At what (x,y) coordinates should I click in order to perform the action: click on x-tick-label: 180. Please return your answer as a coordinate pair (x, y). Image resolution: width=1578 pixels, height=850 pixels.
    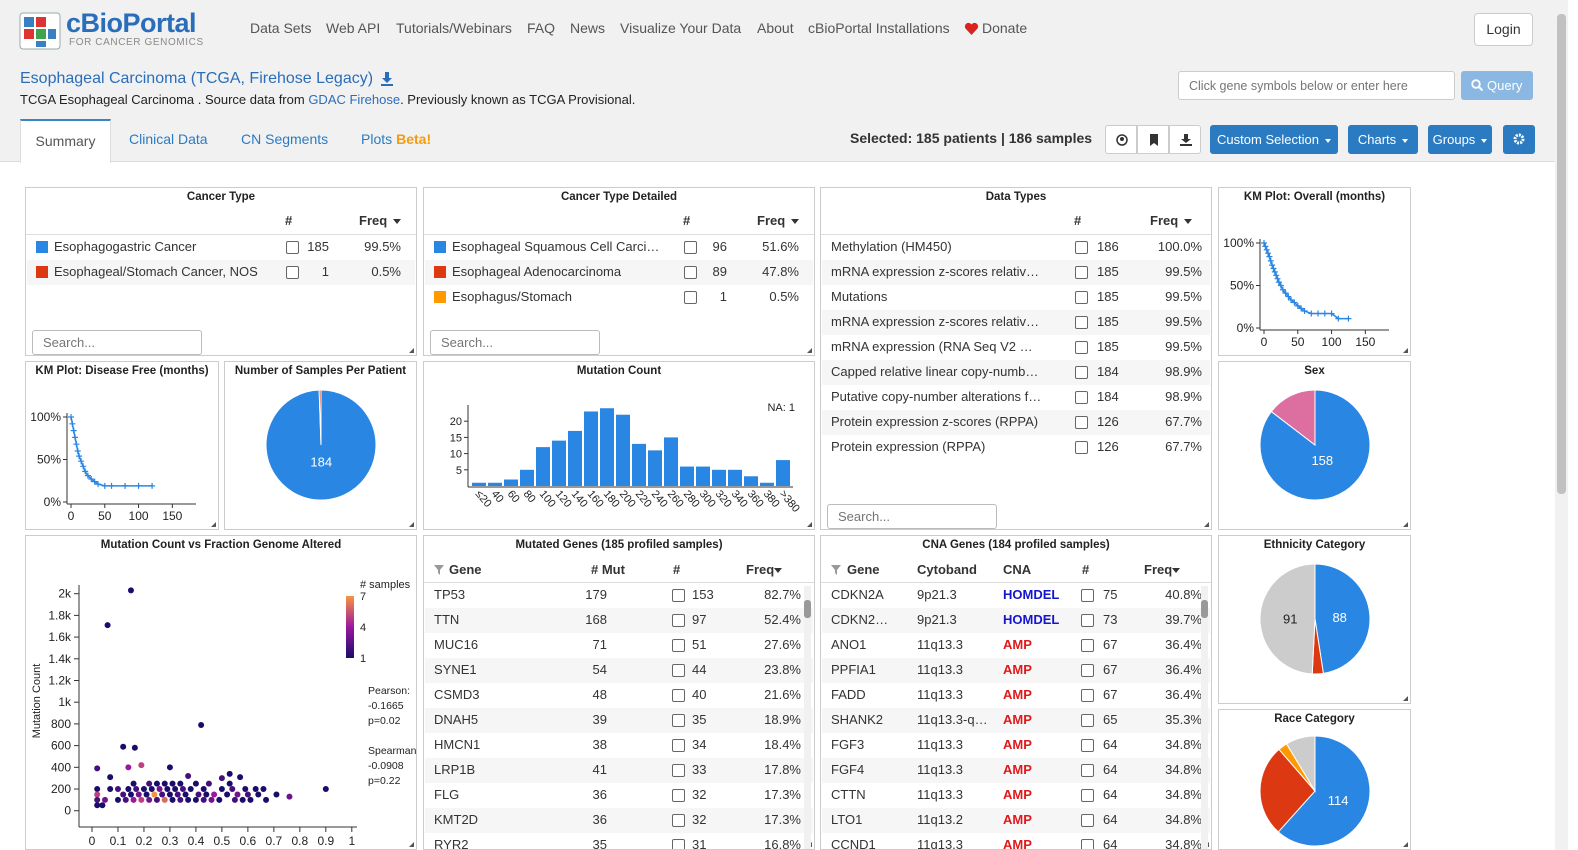
    Looking at the image, I should click on (611, 499).